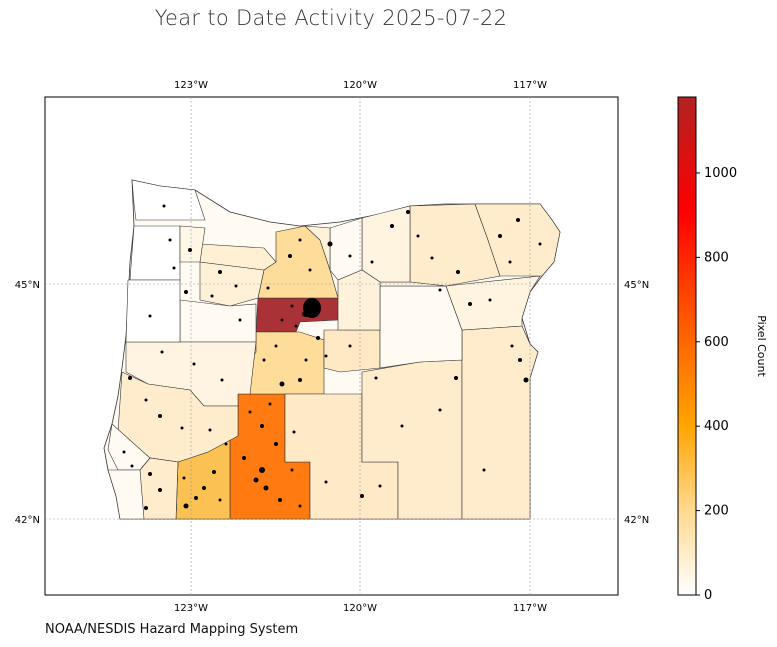  Describe the element at coordinates (716, 342) in the screenshot. I see `colorbar-tick-label: 600` at that location.